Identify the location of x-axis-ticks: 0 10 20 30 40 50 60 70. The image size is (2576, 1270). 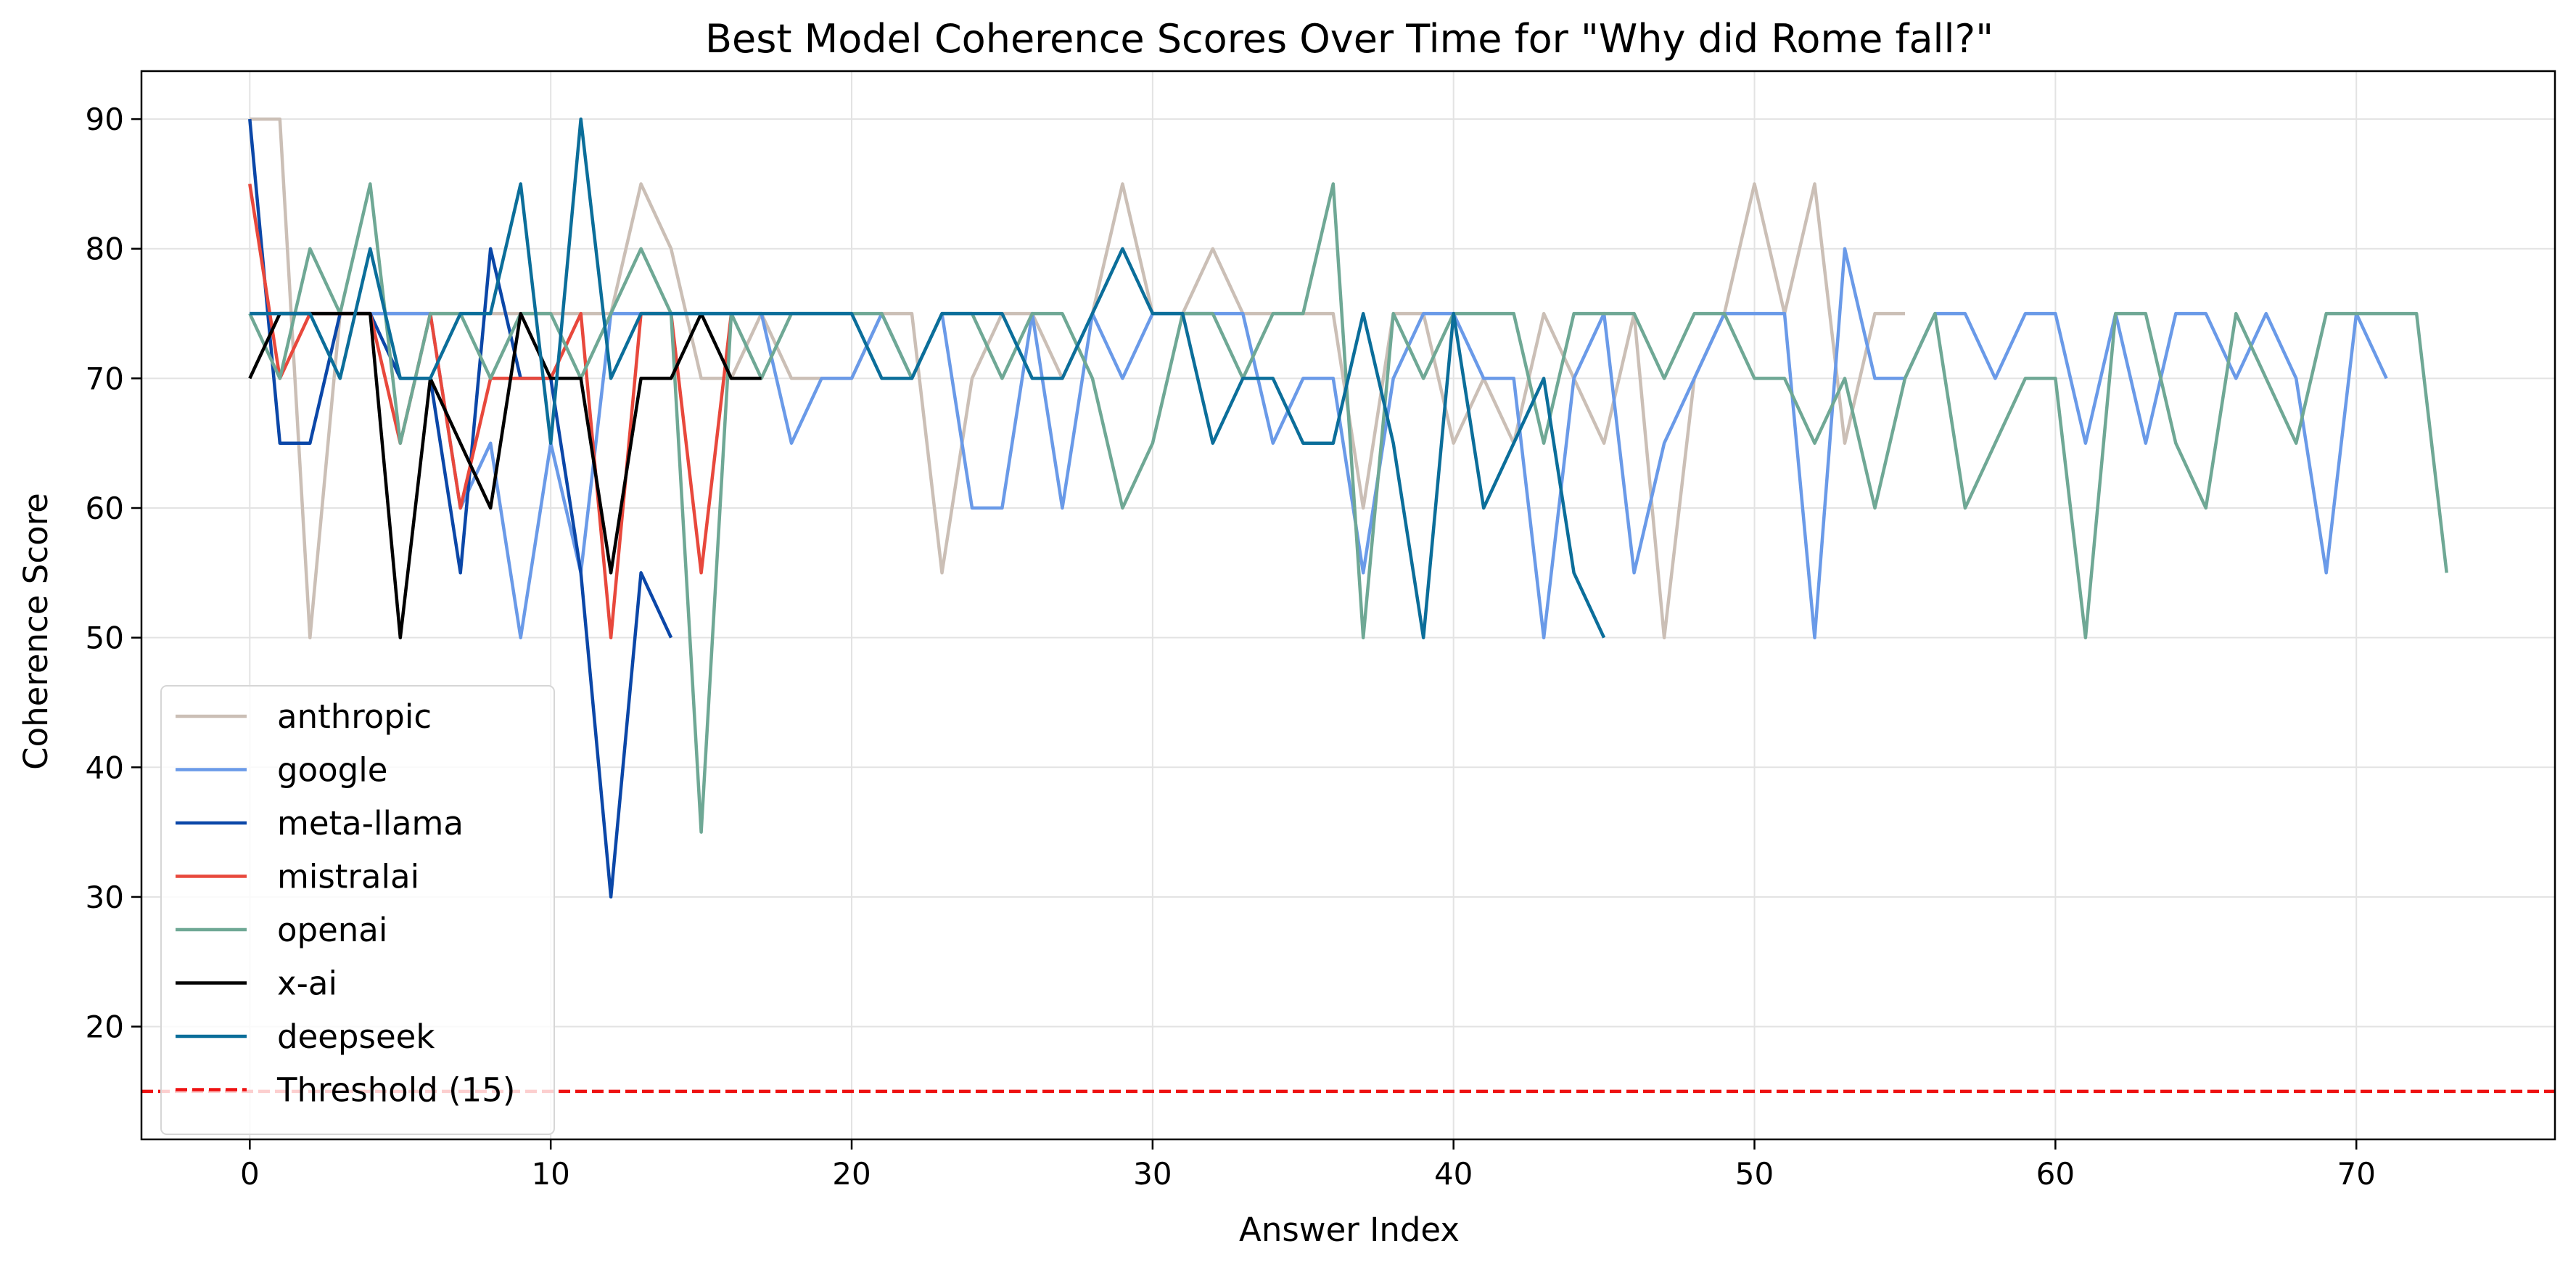
(1308, 1165).